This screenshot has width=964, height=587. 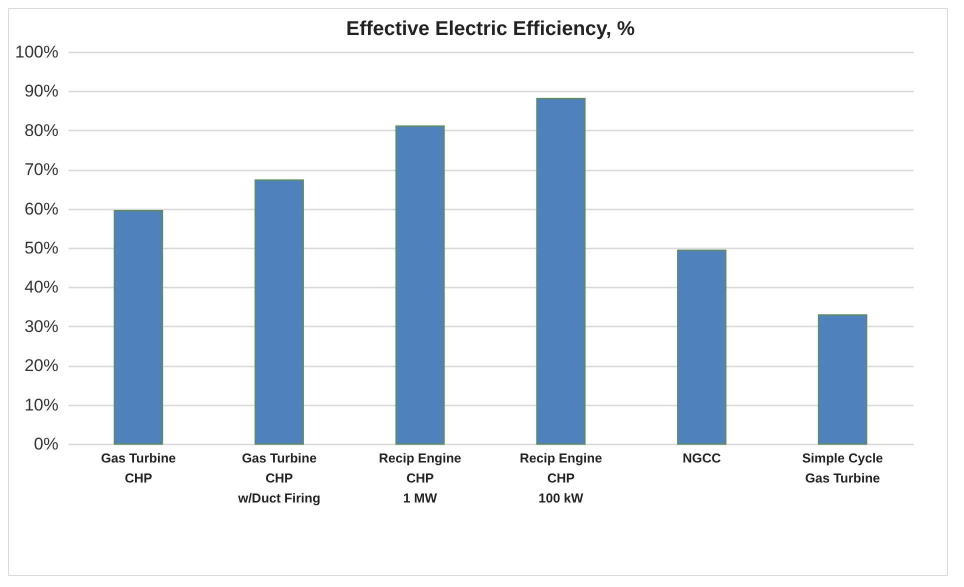 I want to click on x-tick-label: Simple Cycle Gas Turbine, so click(x=843, y=468).